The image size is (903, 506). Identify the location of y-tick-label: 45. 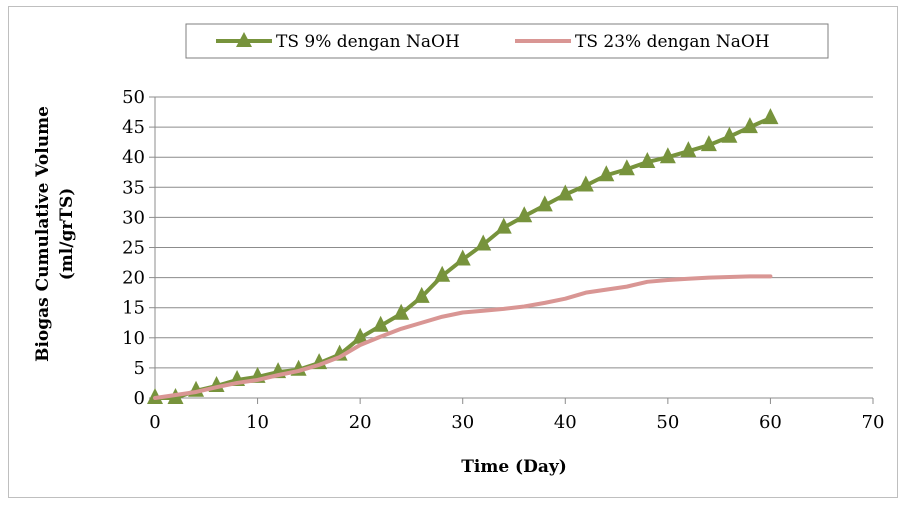
(133, 127).